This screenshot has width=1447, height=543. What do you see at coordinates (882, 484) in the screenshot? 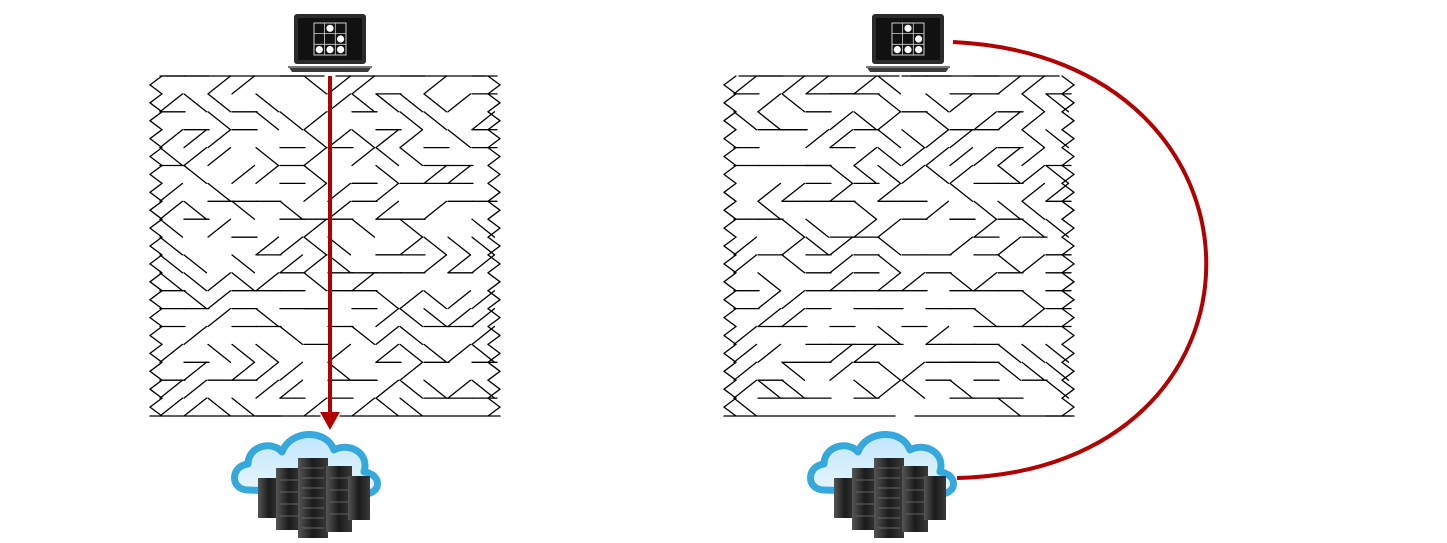
I see `right-cloud-datacenter-icon` at bounding box center [882, 484].